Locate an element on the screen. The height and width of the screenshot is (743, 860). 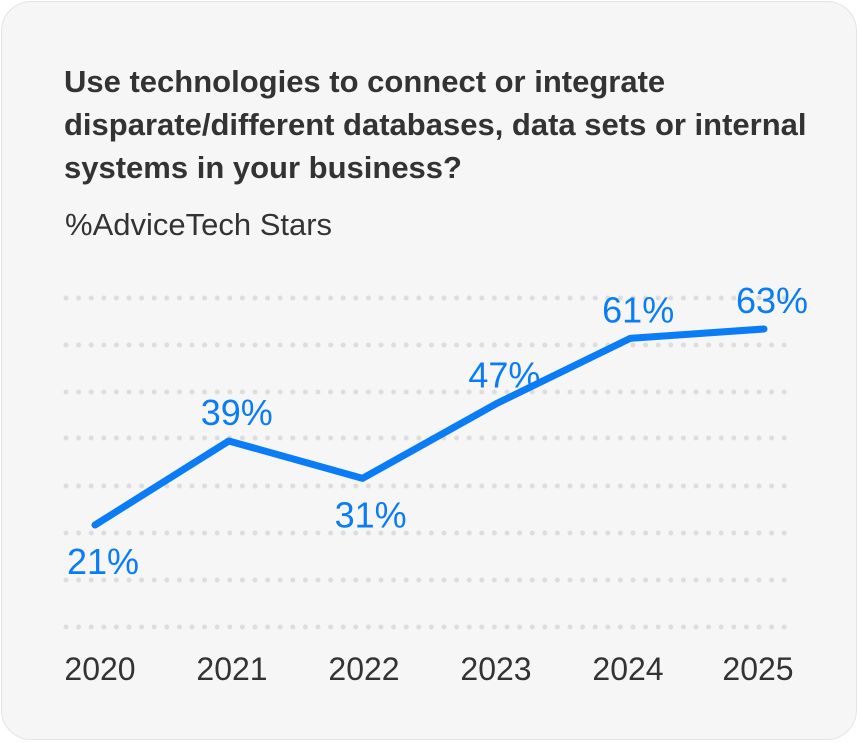
data-label: 47% is located at coordinates (504, 375).